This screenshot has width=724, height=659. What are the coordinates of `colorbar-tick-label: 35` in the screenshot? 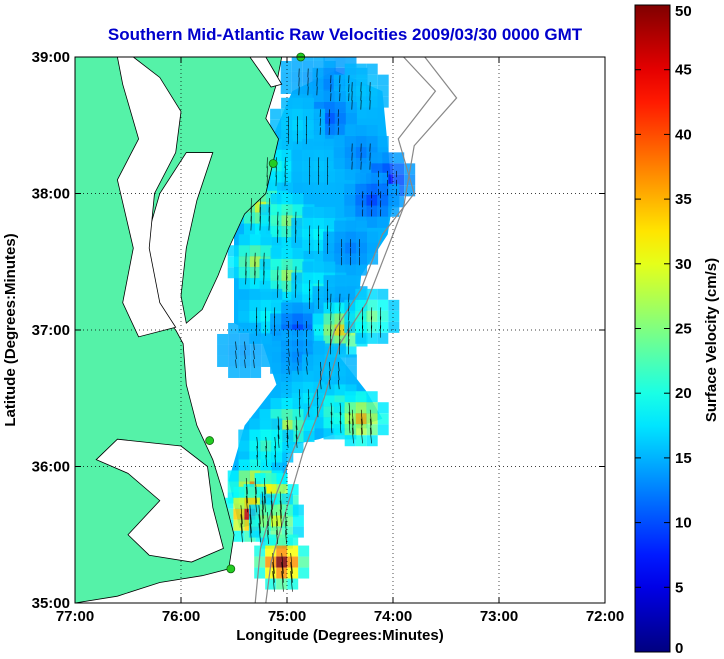 It's located at (683, 199).